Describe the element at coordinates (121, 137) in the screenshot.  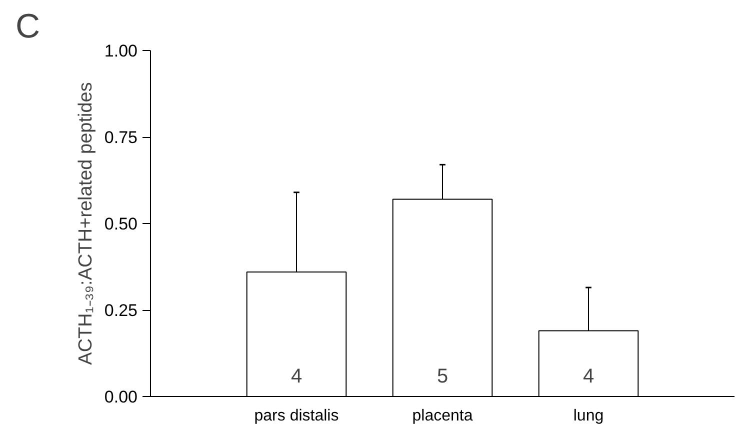
I see `y-tick-label: 0.75` at that location.